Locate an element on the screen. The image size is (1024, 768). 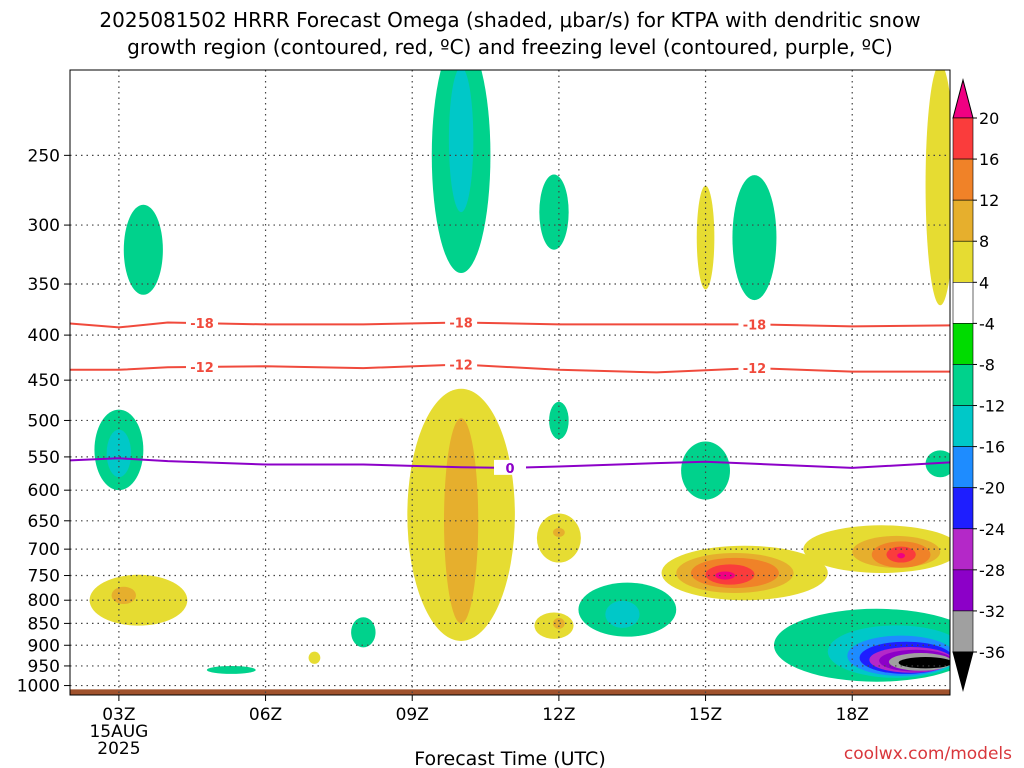
y-tick-label: 250 is located at coordinates (44, 156).